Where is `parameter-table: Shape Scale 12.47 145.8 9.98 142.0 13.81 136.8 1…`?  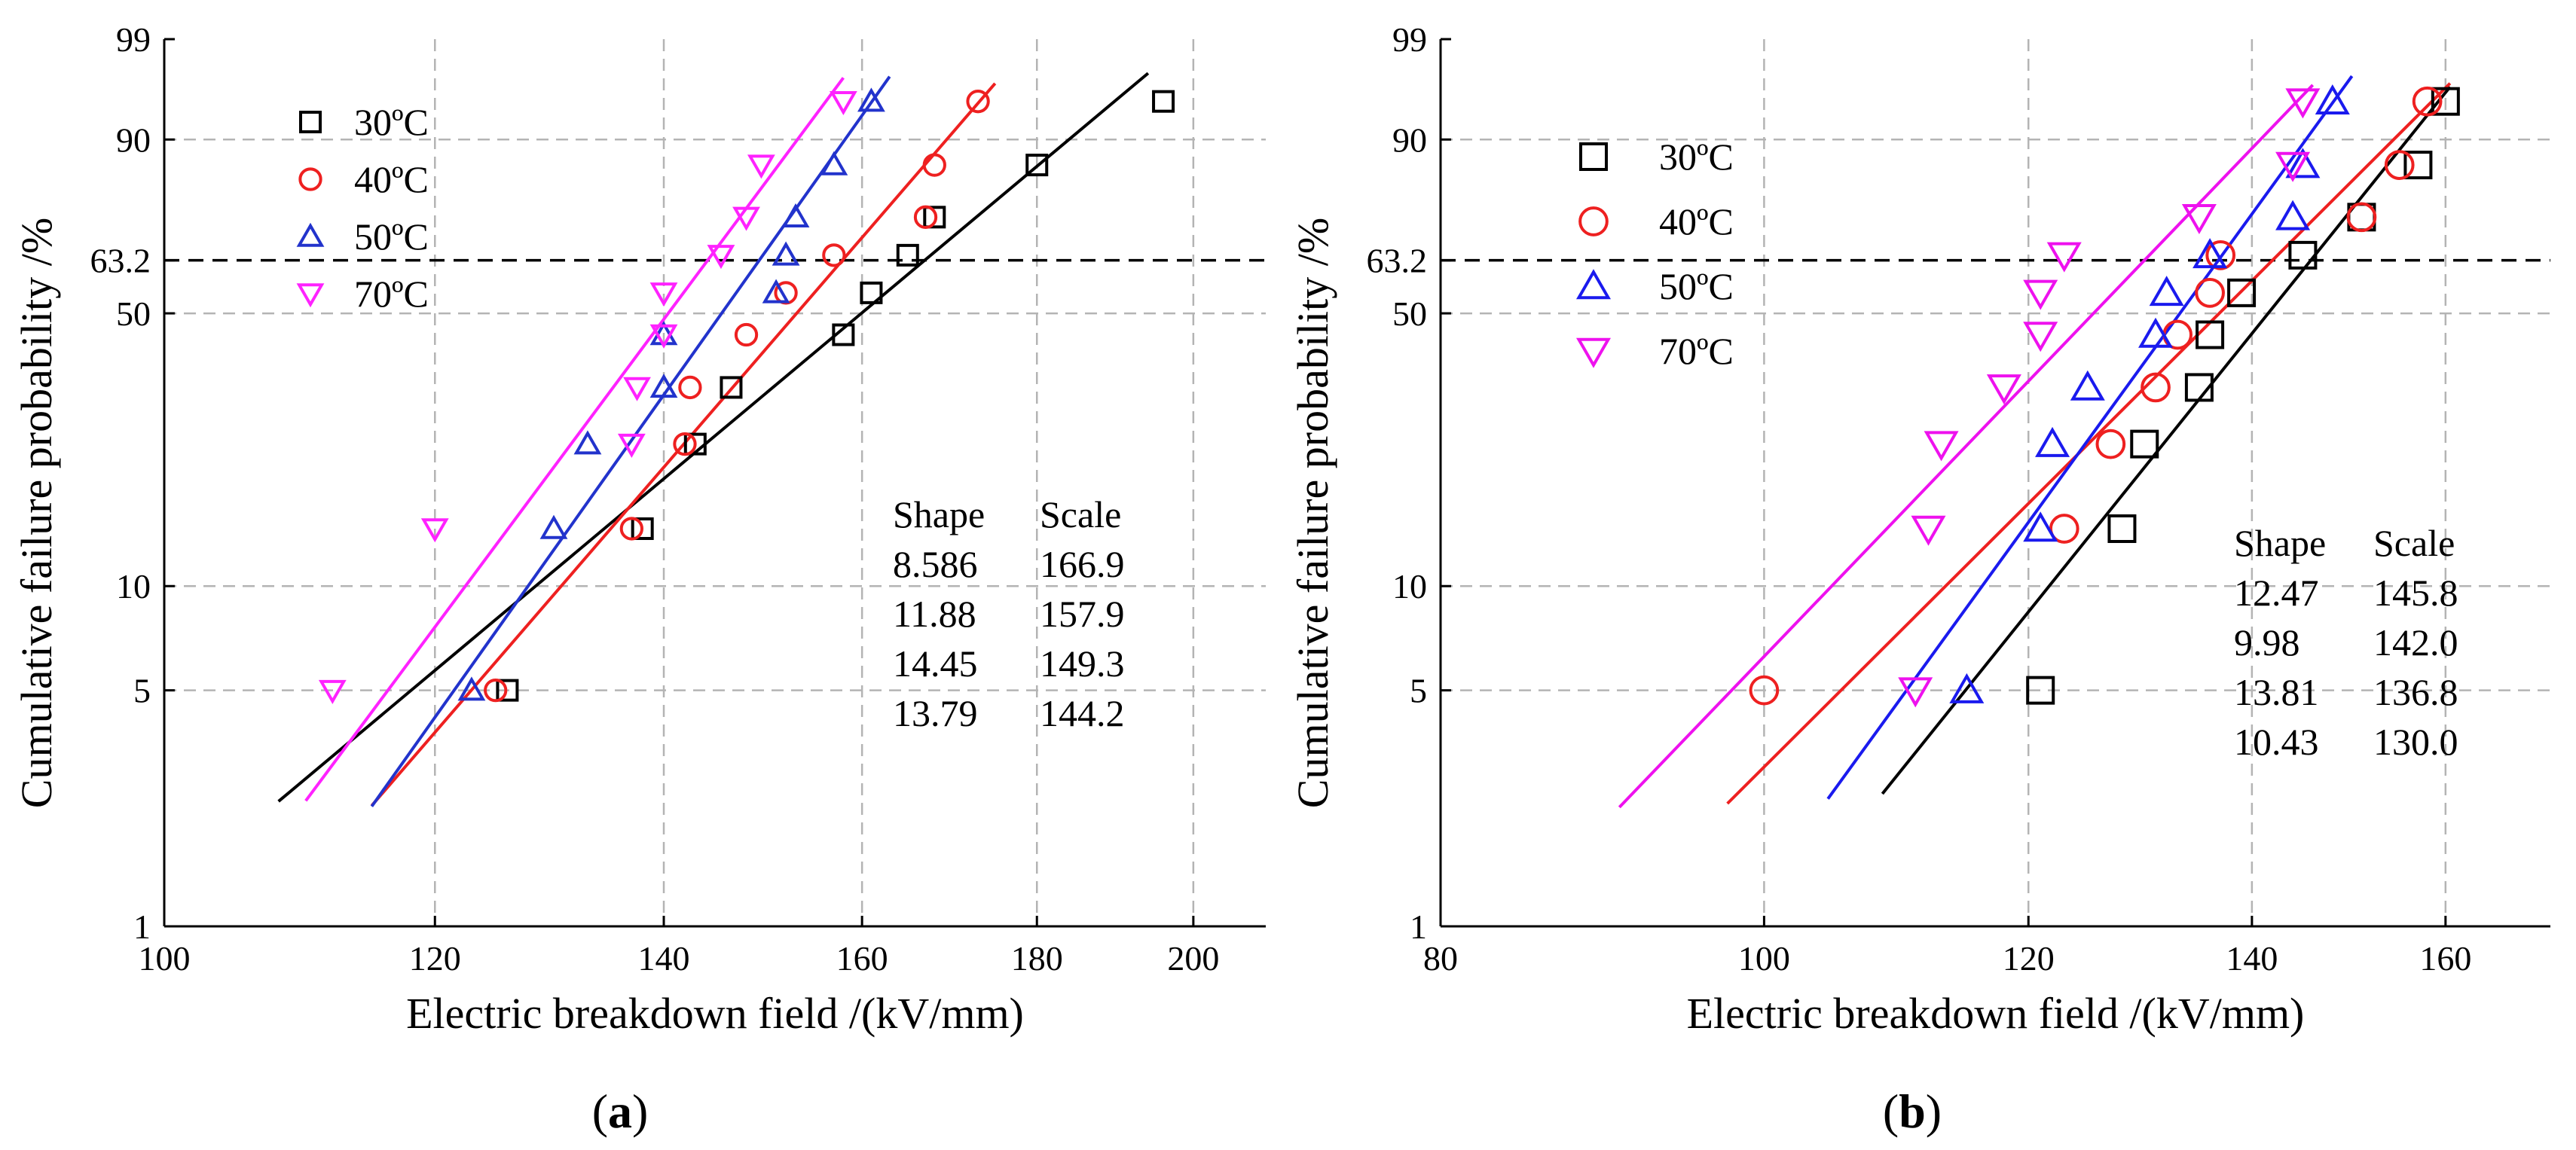 parameter-table: Shape Scale 12.47 145.8 9.98 142.0 13.81 136.8 1… is located at coordinates (2346, 642).